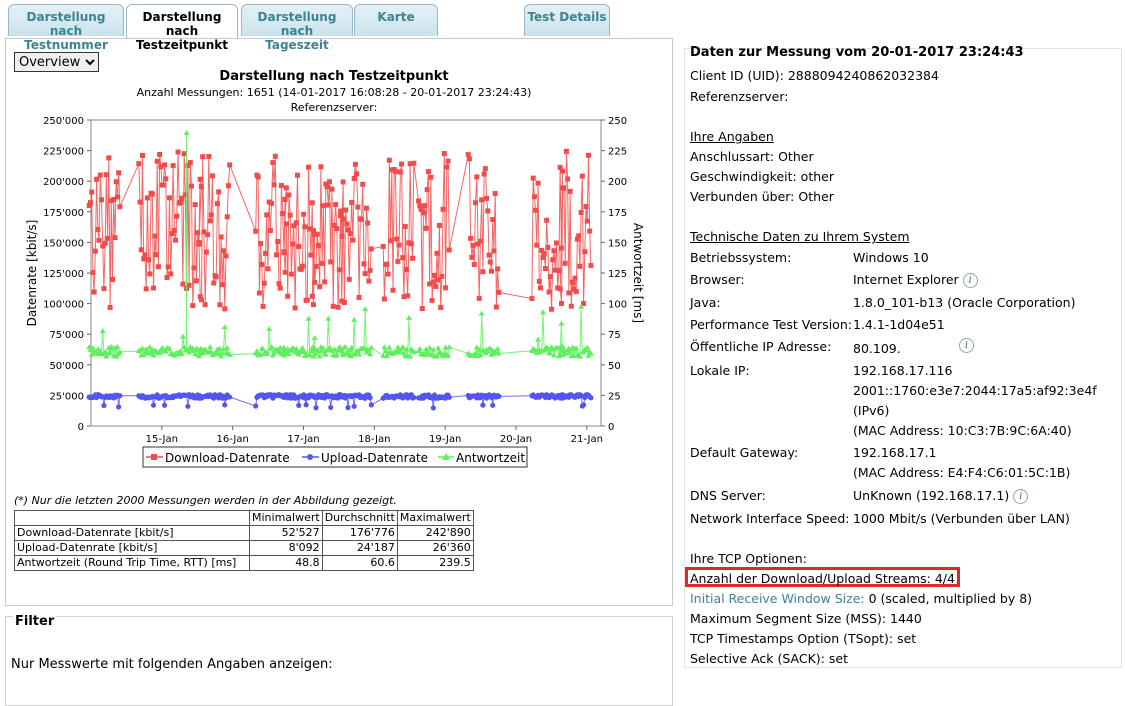 The image size is (1125, 706). Describe the element at coordinates (396, 20) in the screenshot. I see `tab-karte: Karte` at that location.